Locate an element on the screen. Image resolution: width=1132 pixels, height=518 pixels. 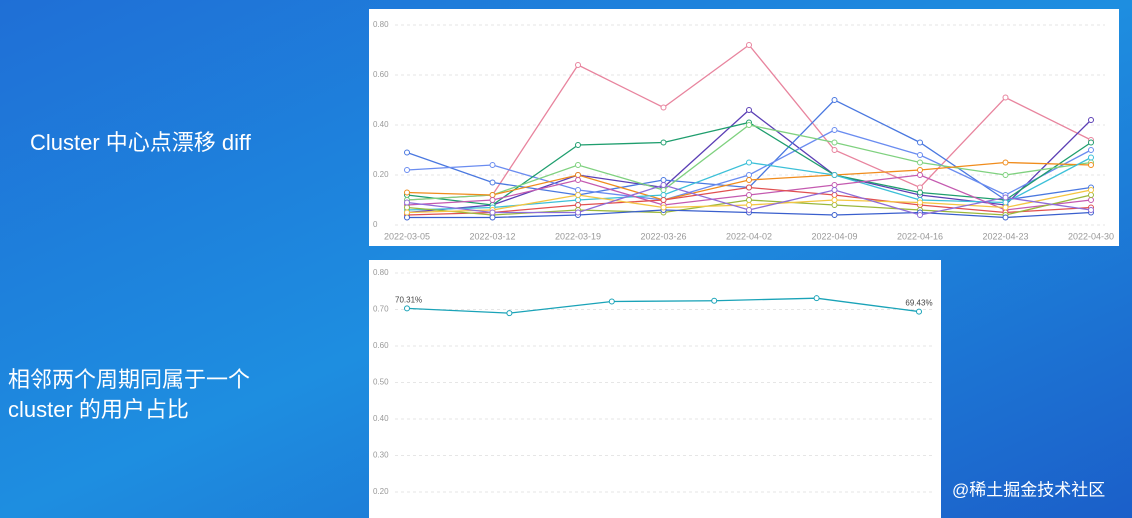
series-line is located at coordinates (663, 305).